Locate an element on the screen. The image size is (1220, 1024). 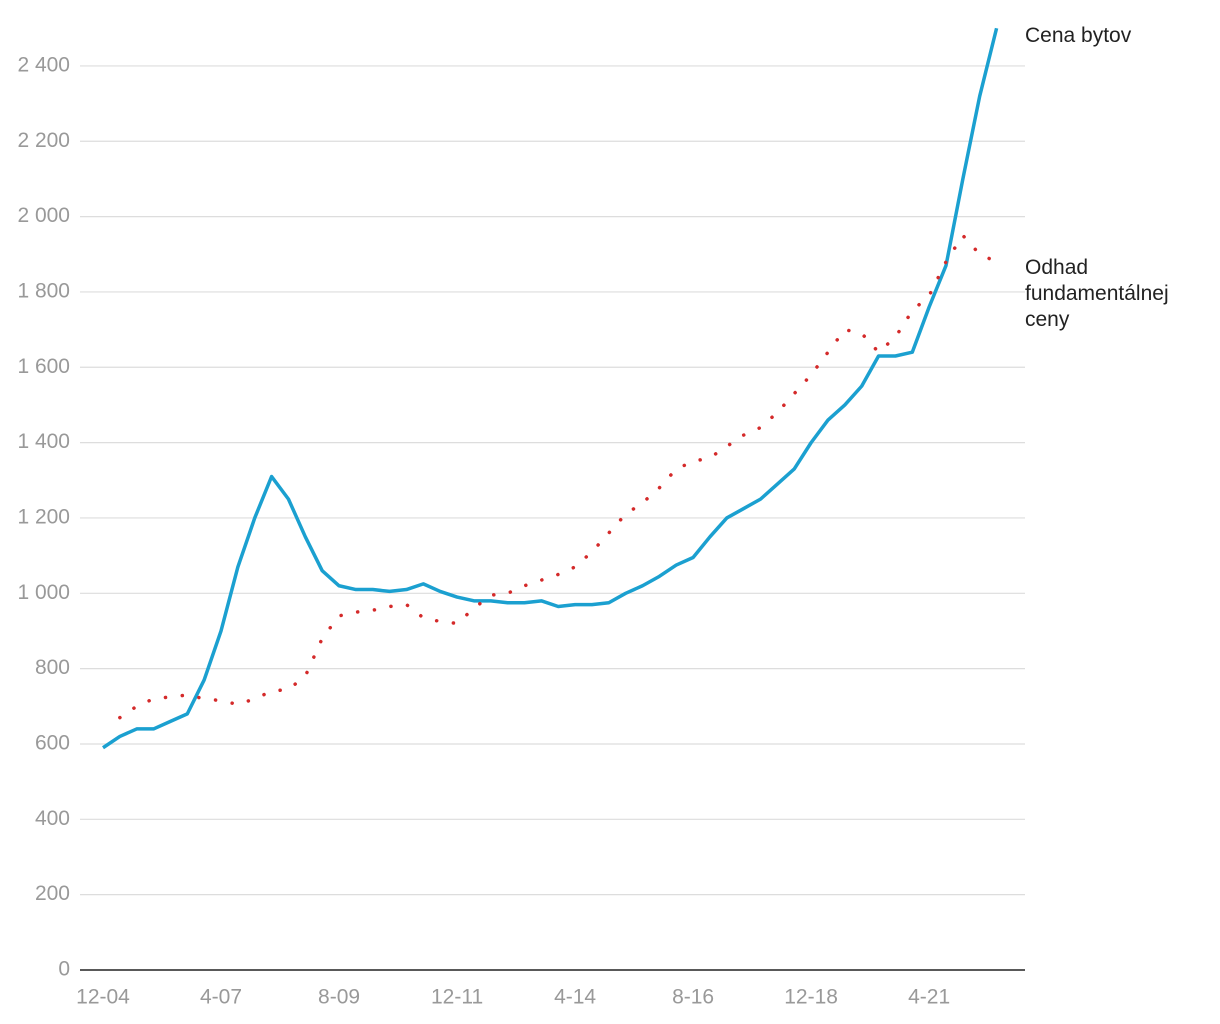
x-tick-label: 12-18 is located at coordinates (811, 997).